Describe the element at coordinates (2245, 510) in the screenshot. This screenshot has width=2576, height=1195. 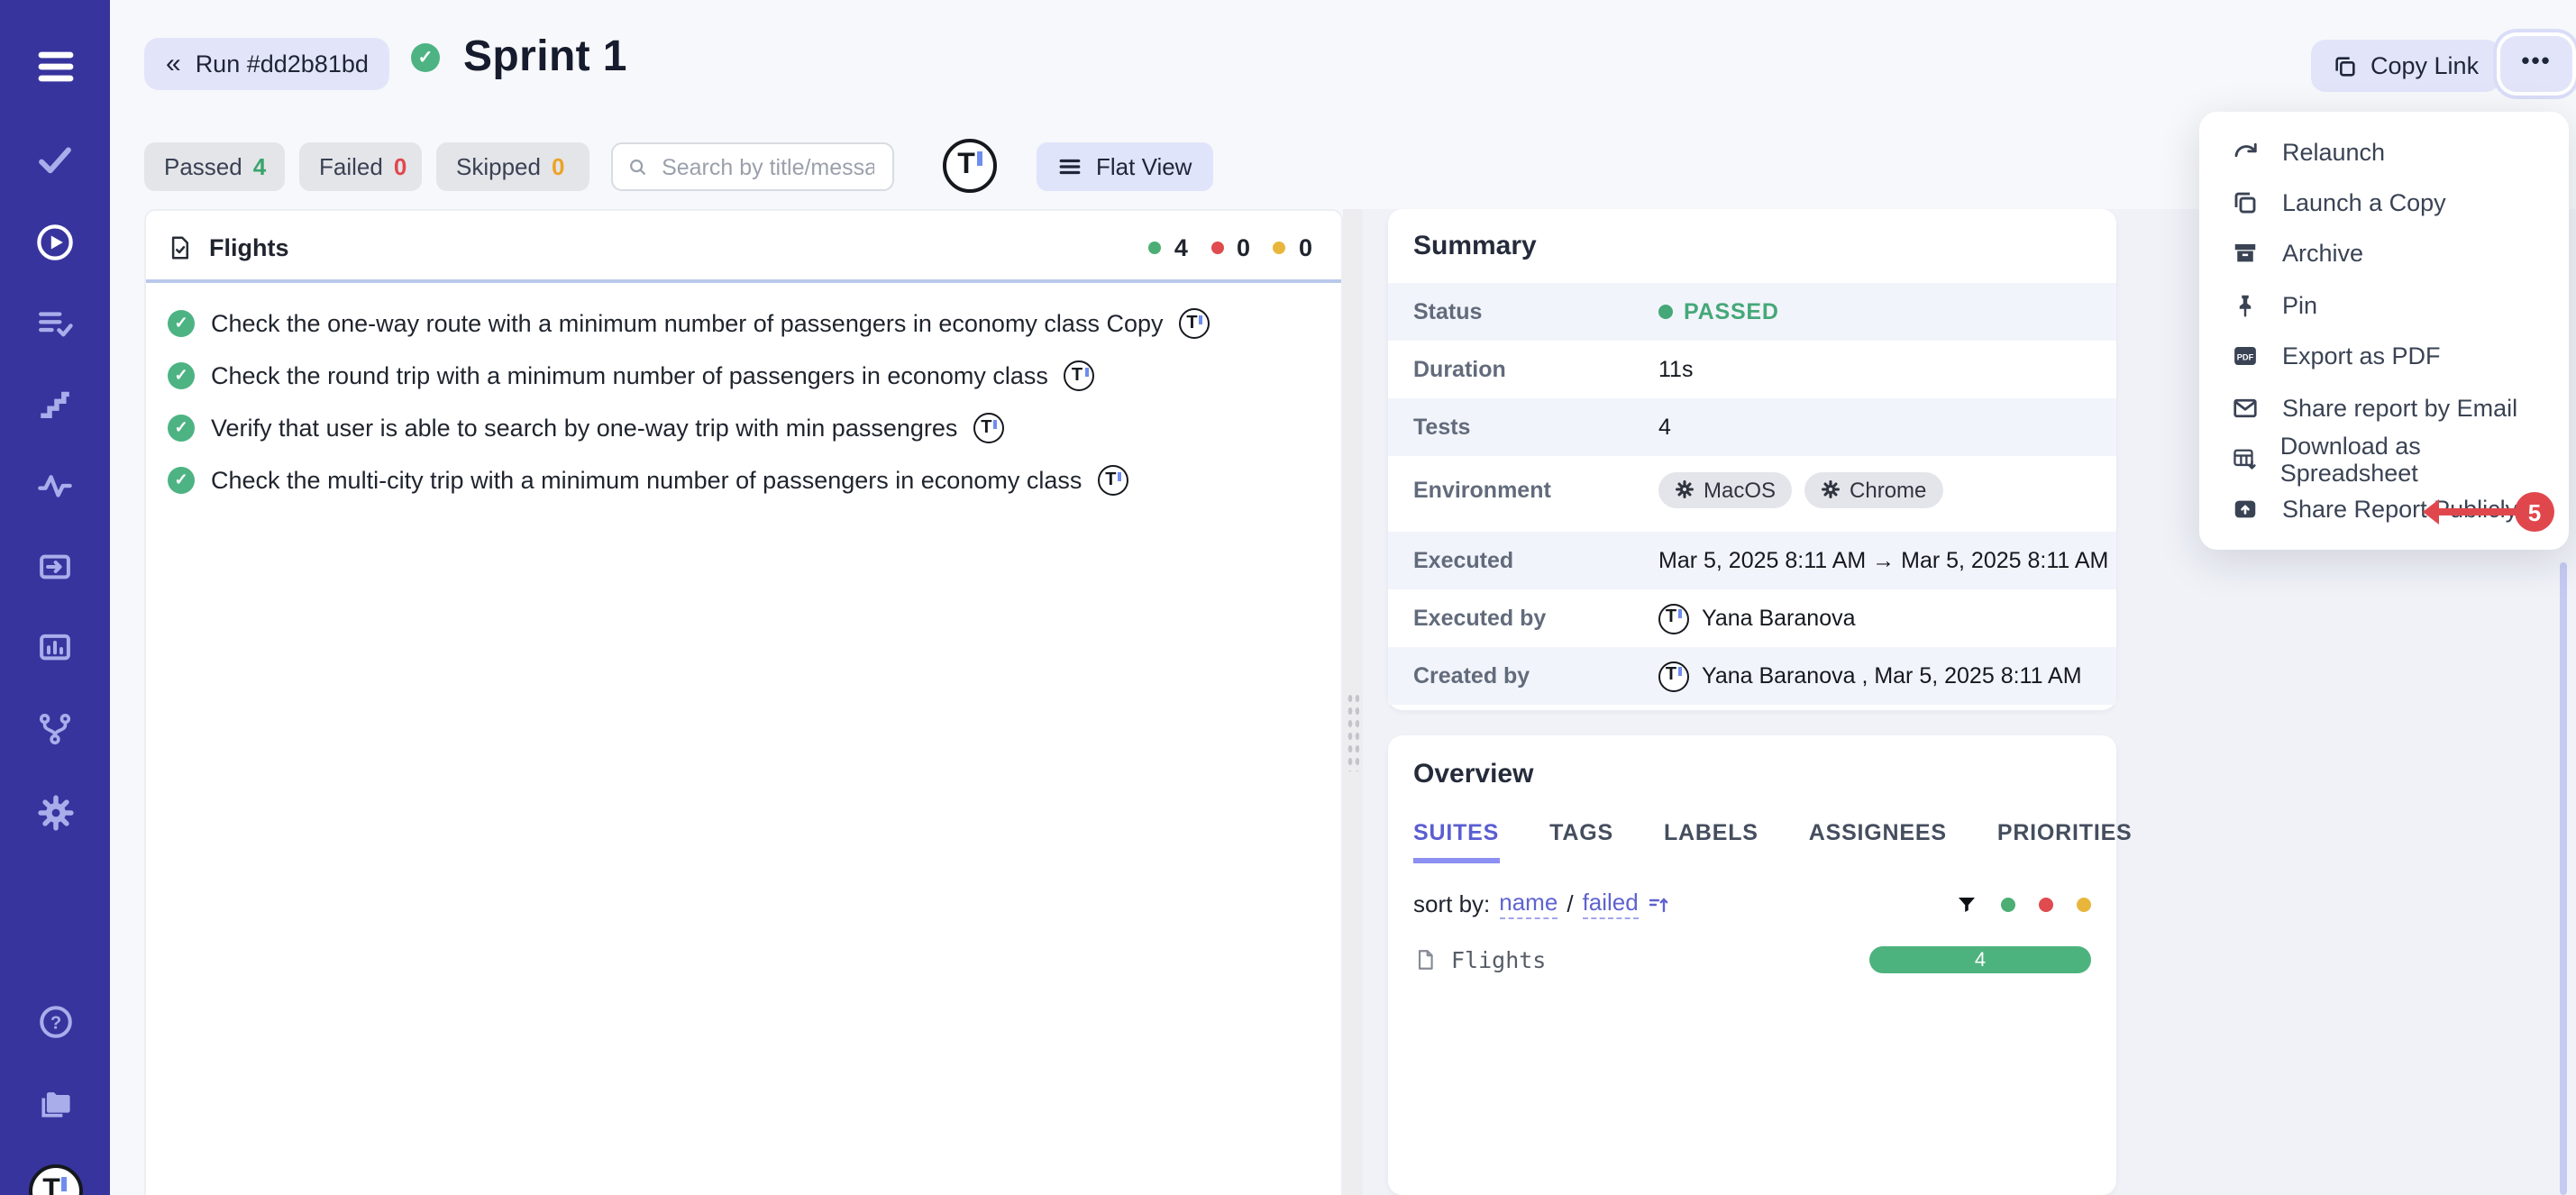
I see `share-publicly-icon` at that location.